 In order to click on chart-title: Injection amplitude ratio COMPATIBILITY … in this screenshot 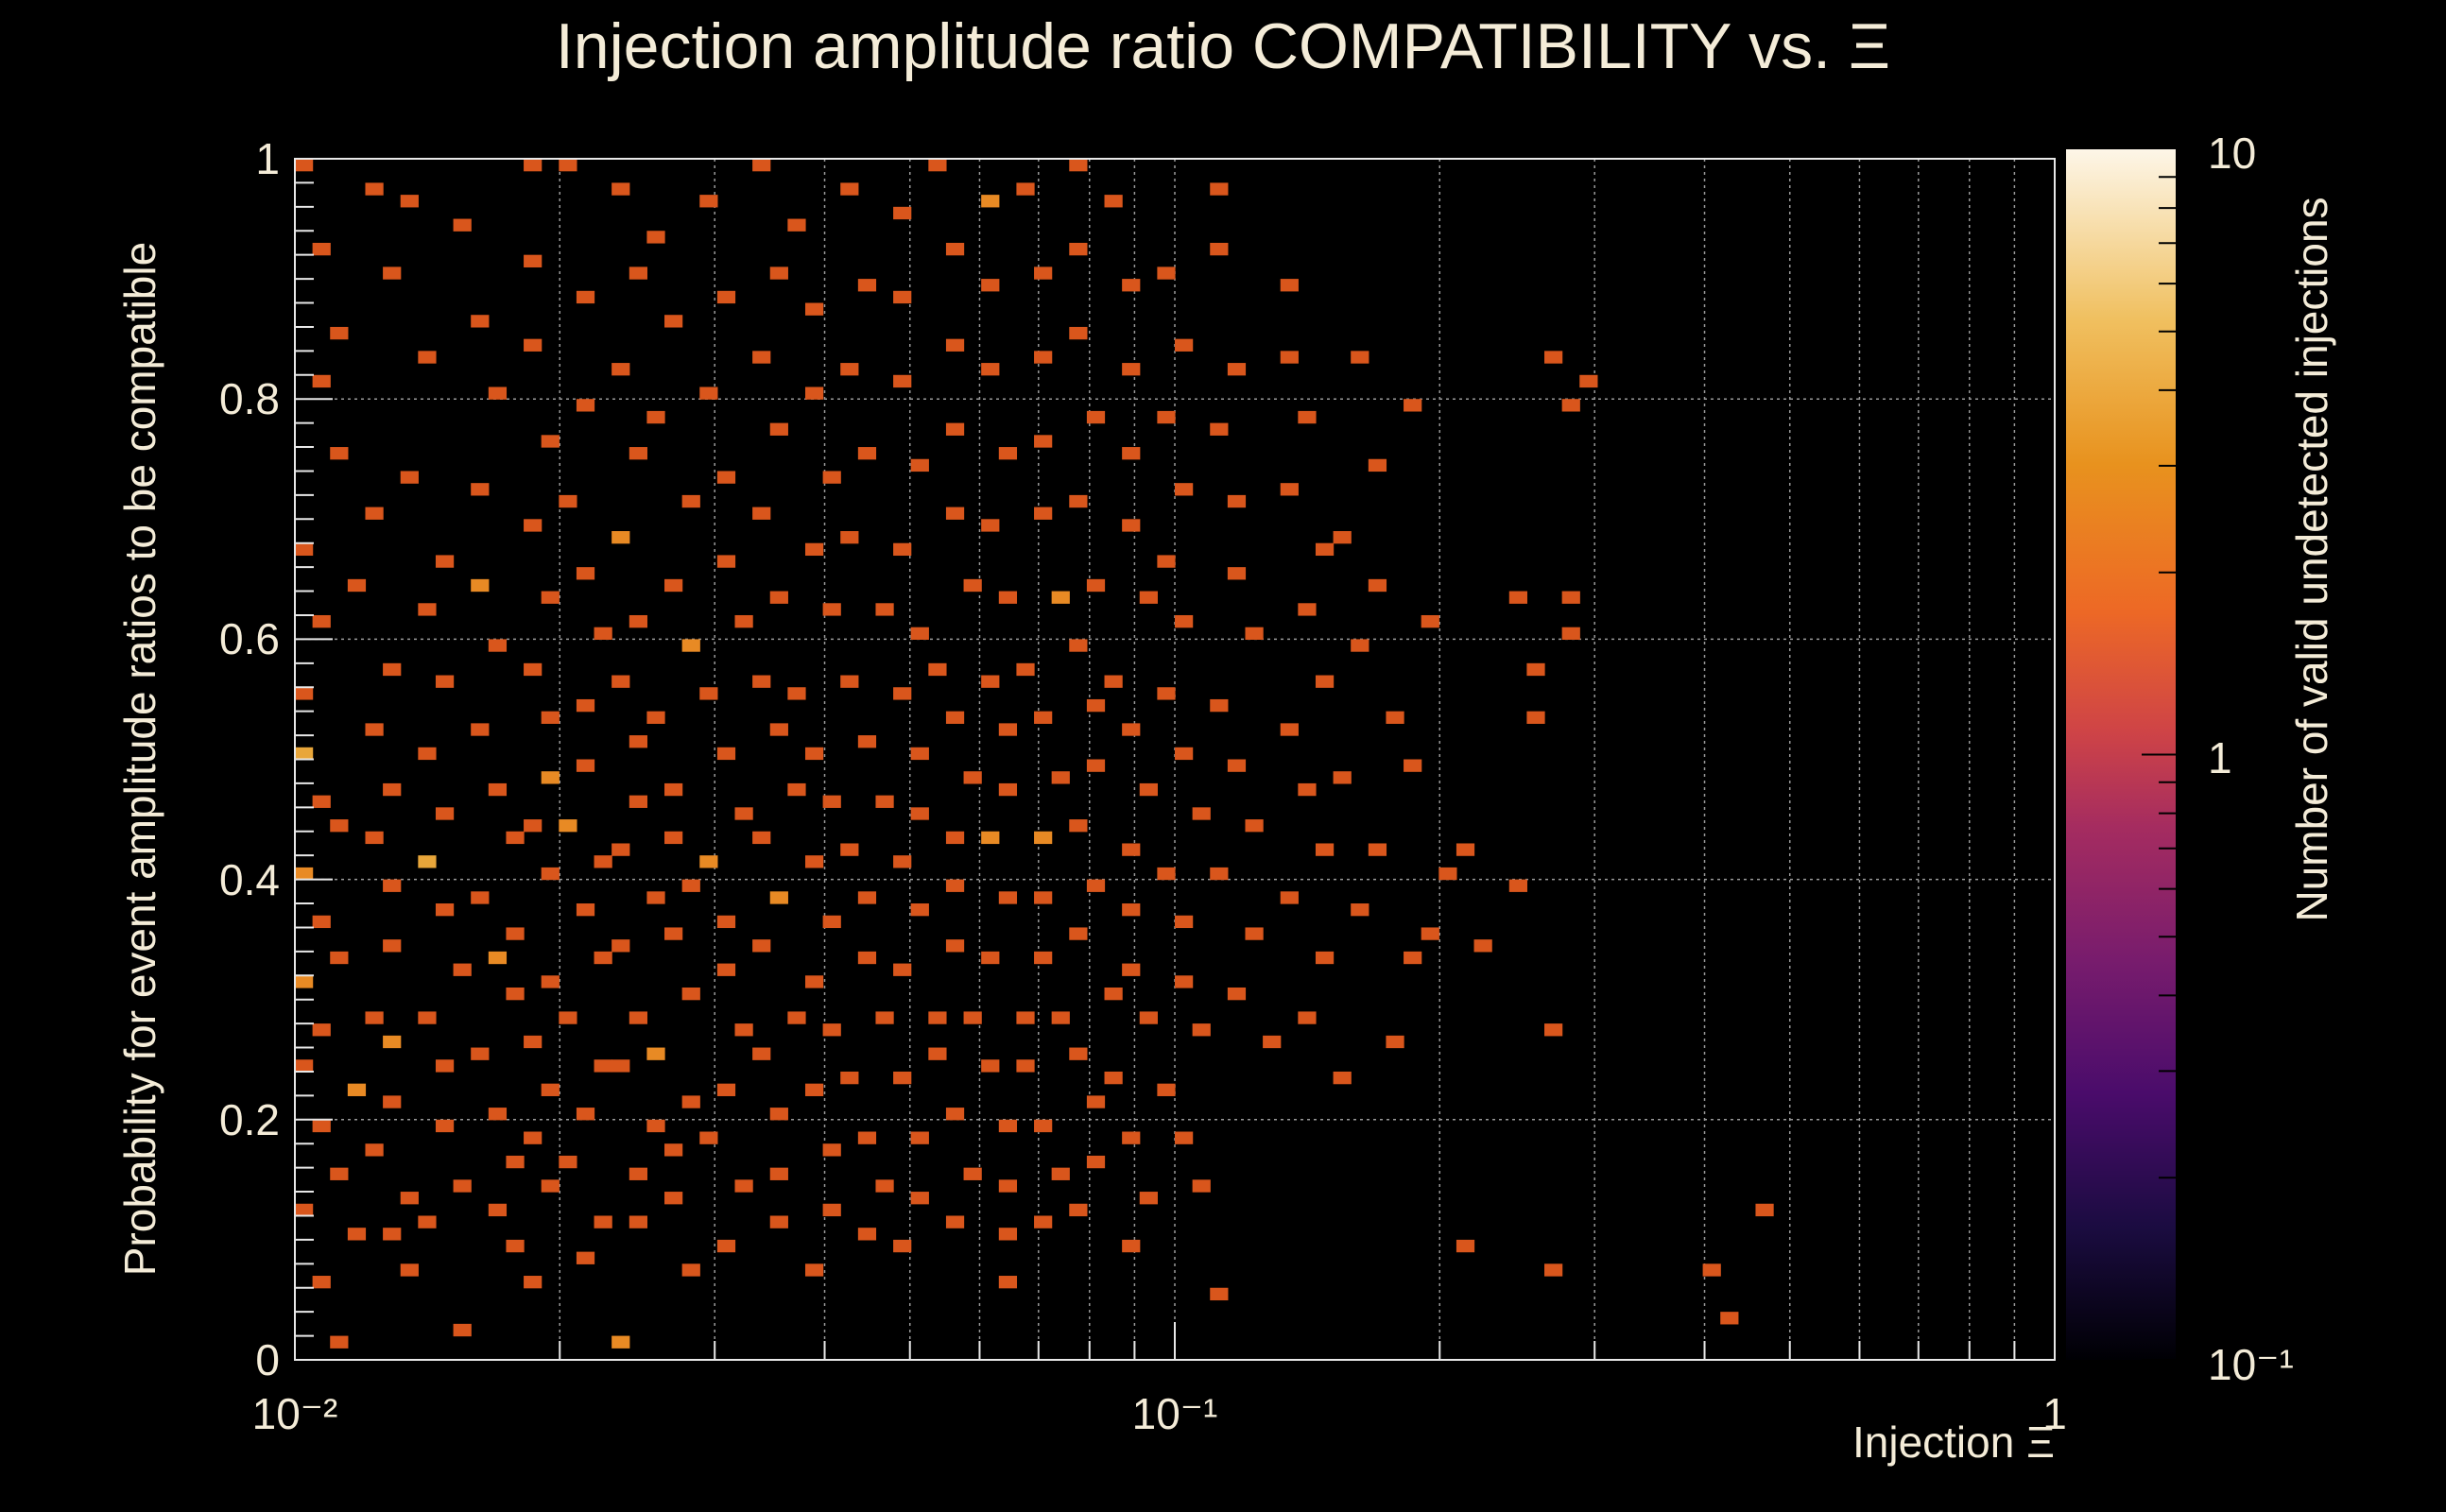, I will do `click(1223, 46)`.